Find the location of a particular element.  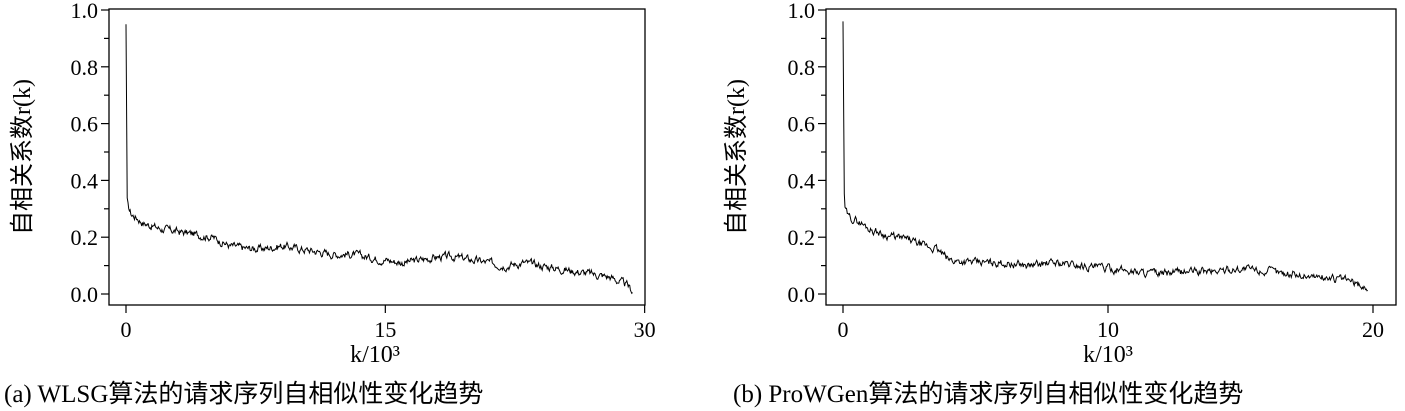

y-axis-a: 0.0 0.2 0.4 0.6 0.8 1.0 is located at coordinates (90, 153).